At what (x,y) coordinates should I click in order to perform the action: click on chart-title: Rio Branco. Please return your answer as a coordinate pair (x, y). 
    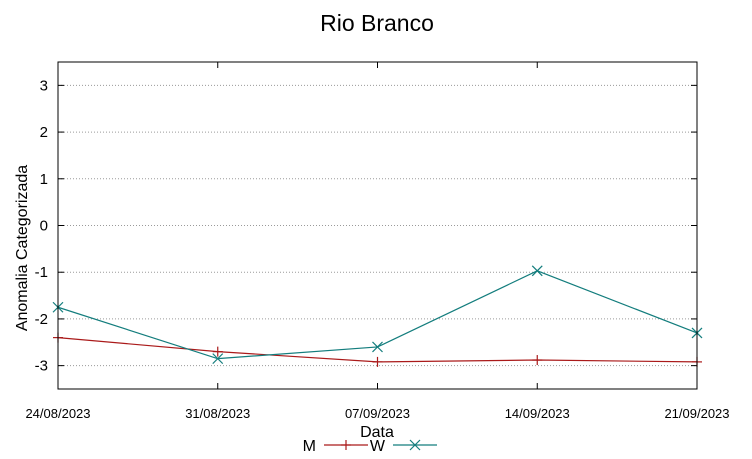
    Looking at the image, I should click on (377, 23).